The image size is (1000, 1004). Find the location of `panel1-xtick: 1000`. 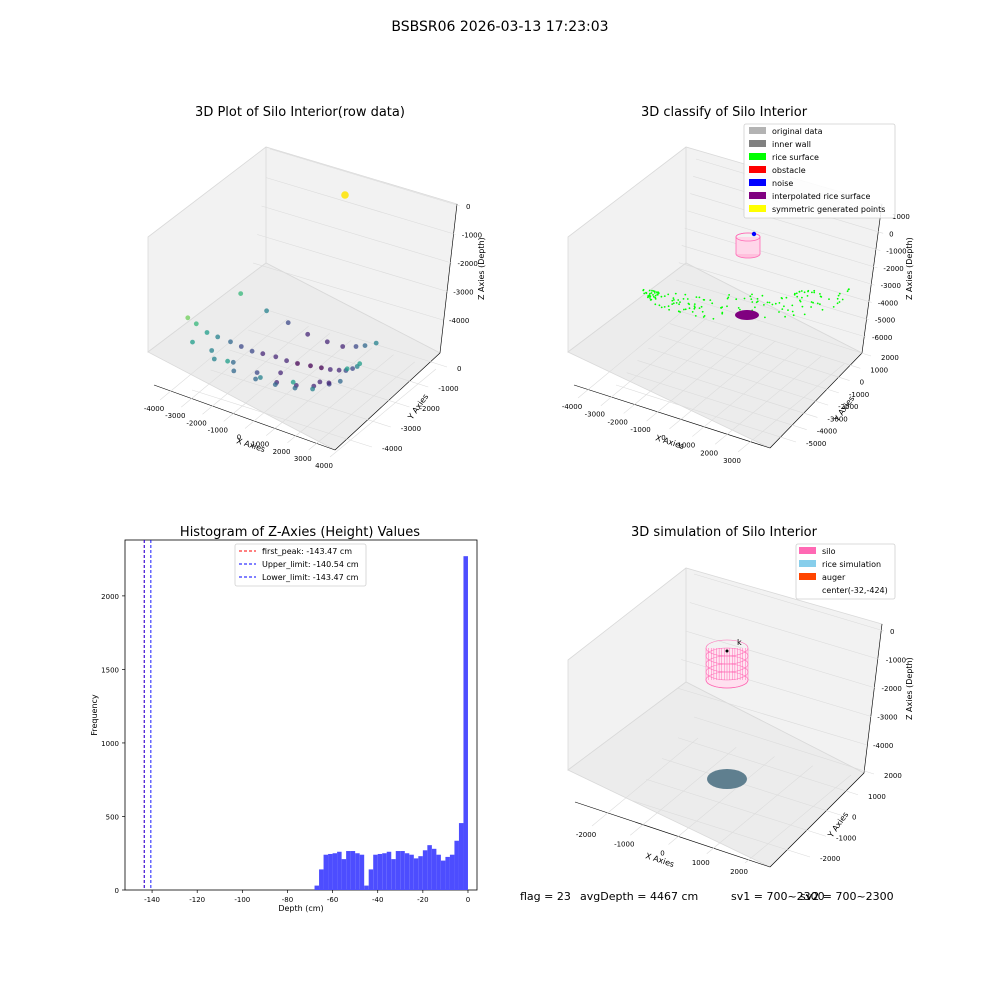

panel1-xtick: 1000 is located at coordinates (260, 445).